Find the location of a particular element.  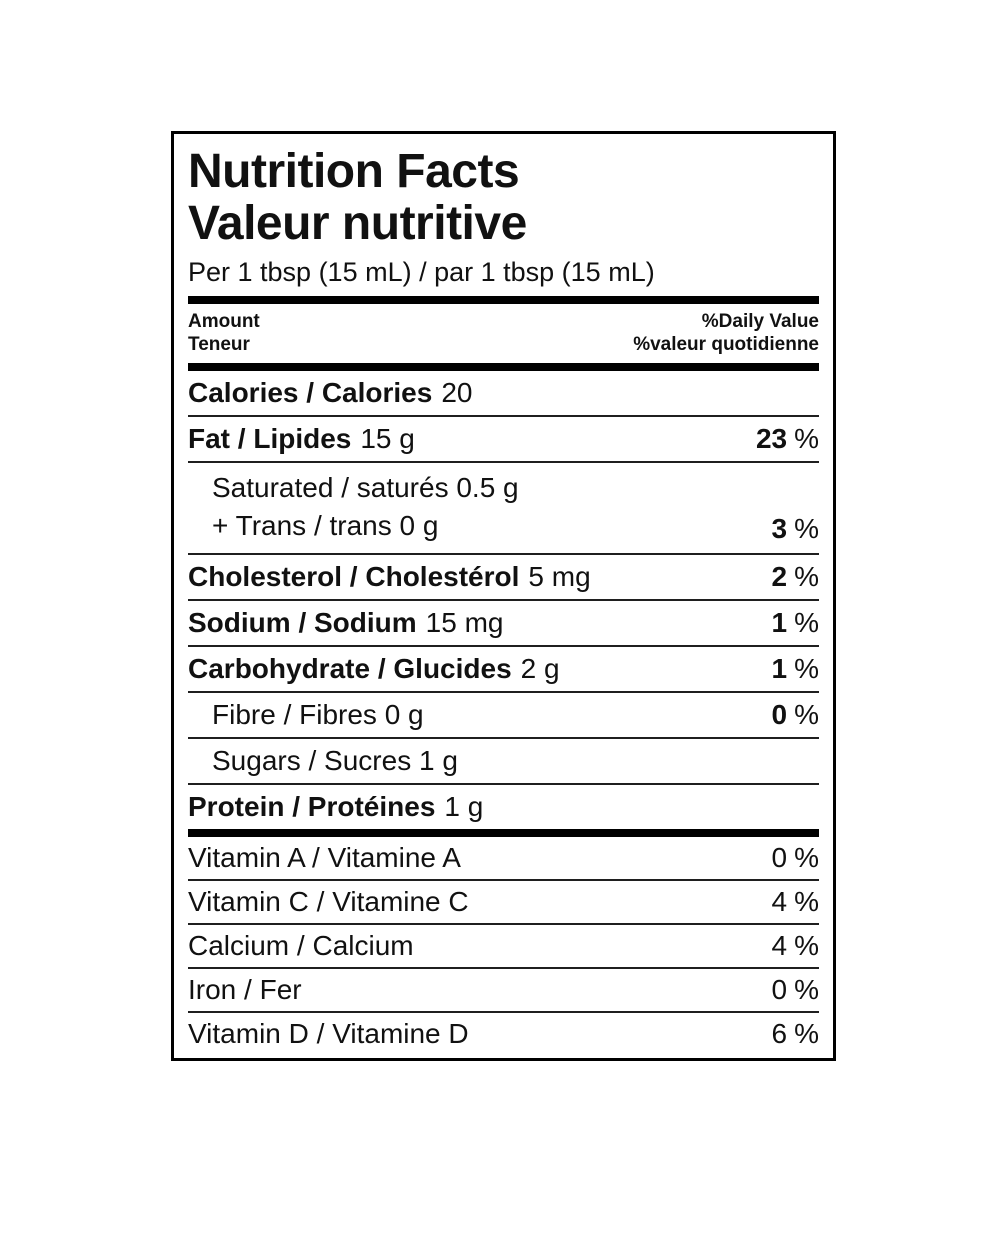

daily-value: 6% is located at coordinates (795, 1033).